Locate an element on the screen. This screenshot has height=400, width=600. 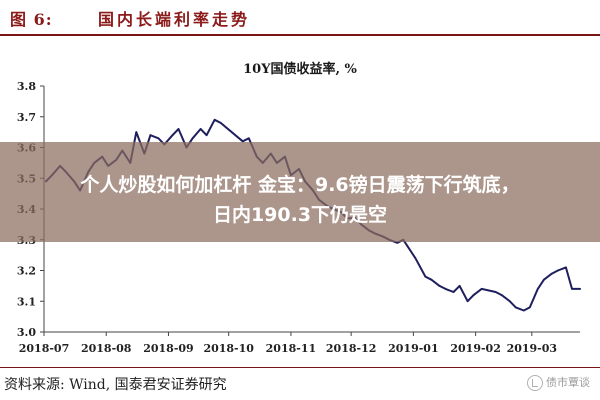
x-tick-label: 2018-12 is located at coordinates (351, 348).